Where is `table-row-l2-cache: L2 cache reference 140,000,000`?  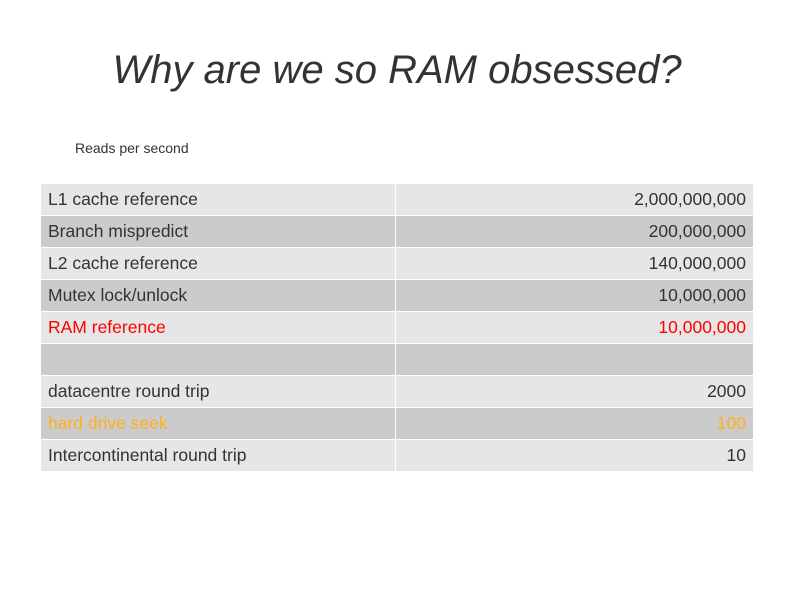 table-row-l2-cache: L2 cache reference 140,000,000 is located at coordinates (397, 263).